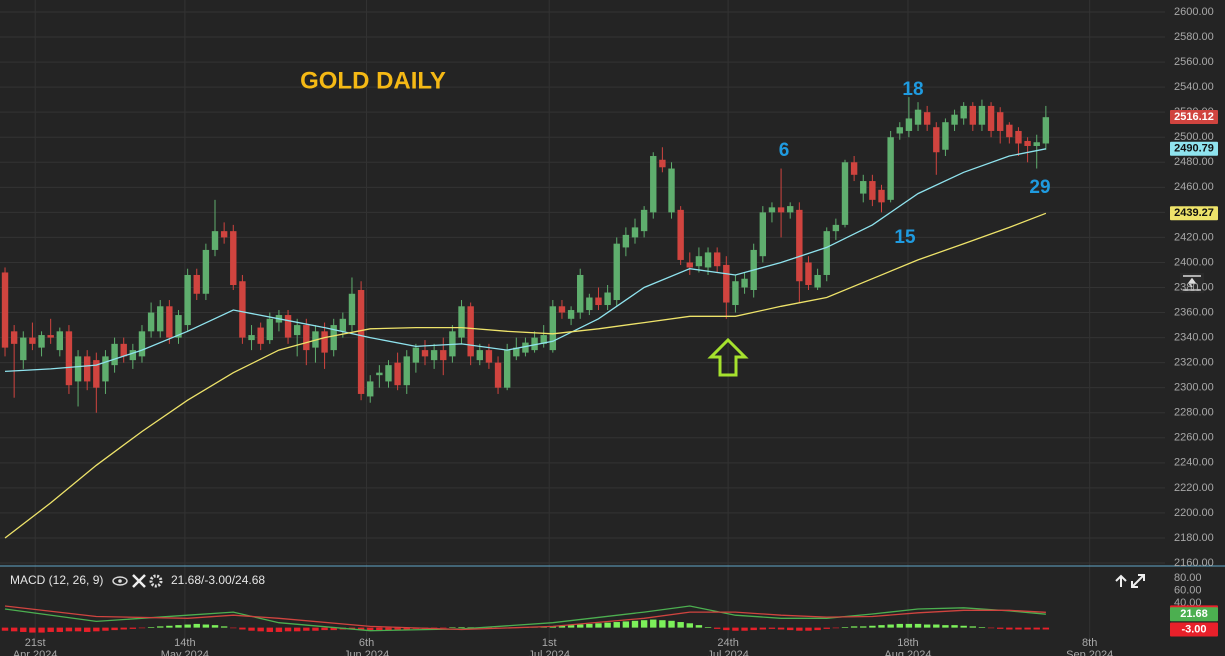 The image size is (1225, 656). I want to click on x-tick-sublabel: May 2024, so click(185, 652).